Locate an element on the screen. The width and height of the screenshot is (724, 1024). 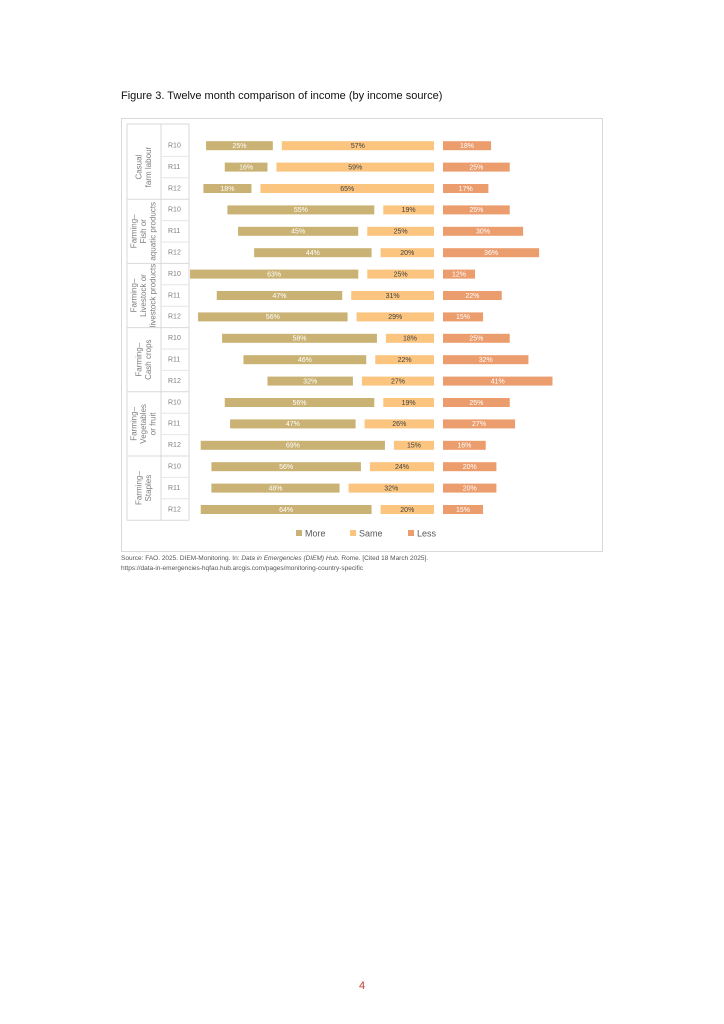
data-label: 29% is located at coordinates (395, 317).